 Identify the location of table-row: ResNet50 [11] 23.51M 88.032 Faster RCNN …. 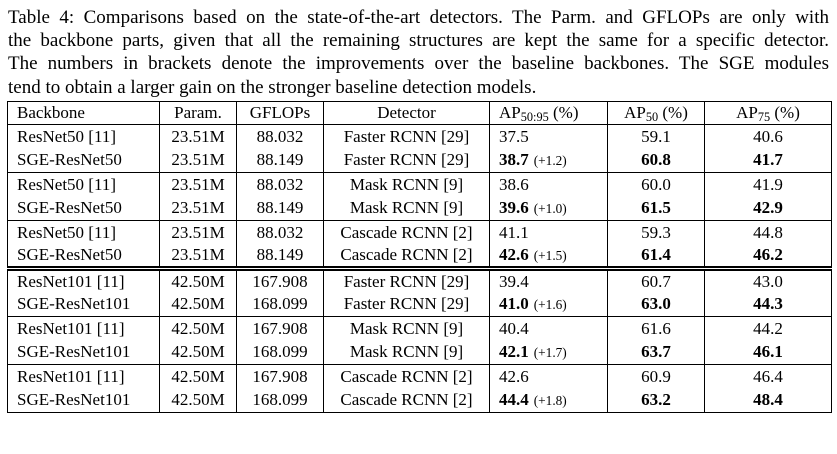
(419, 136).